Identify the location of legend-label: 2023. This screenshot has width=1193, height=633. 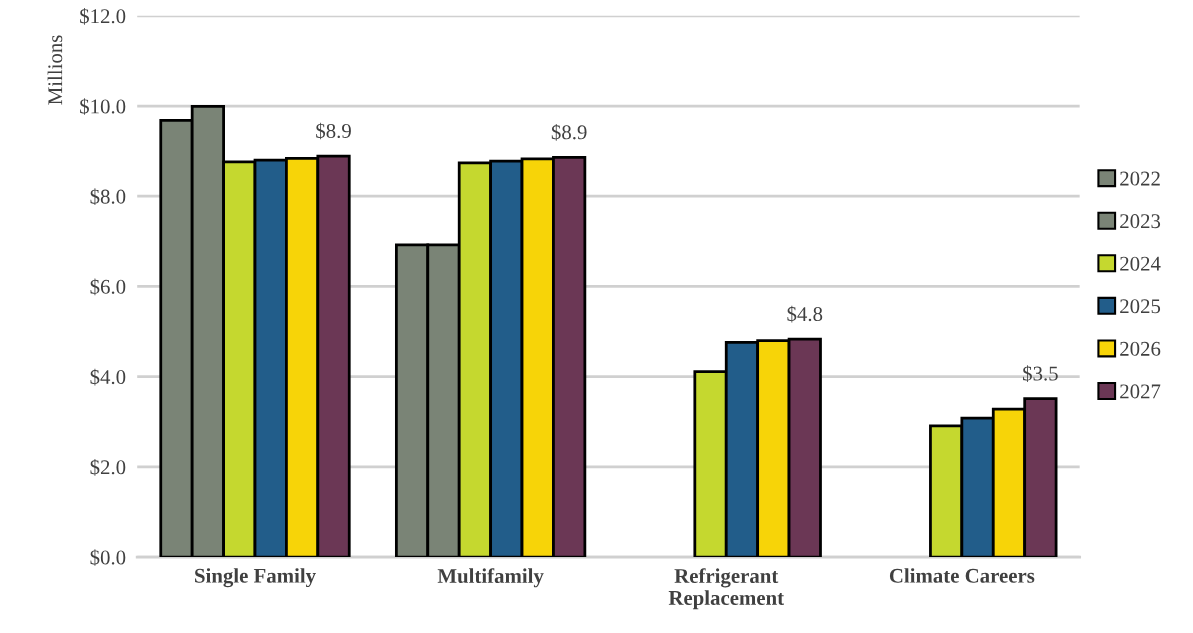
(1140, 221).